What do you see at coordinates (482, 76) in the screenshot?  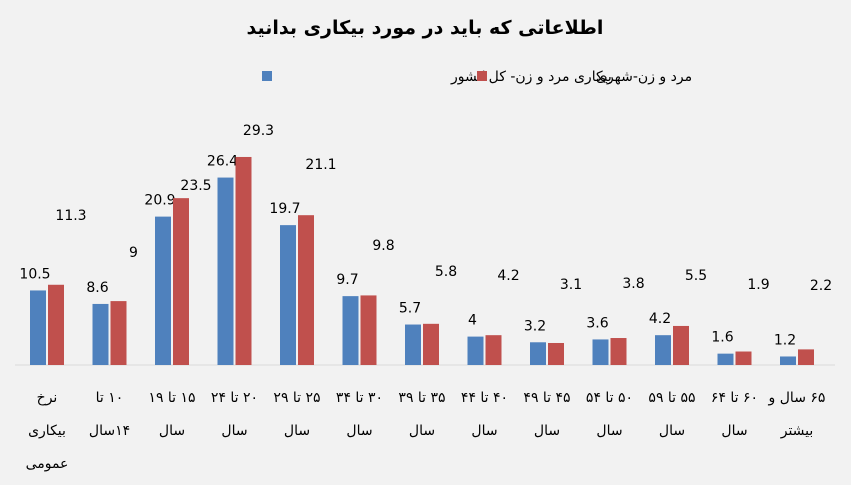 I see `legend-swatch-urban` at bounding box center [482, 76].